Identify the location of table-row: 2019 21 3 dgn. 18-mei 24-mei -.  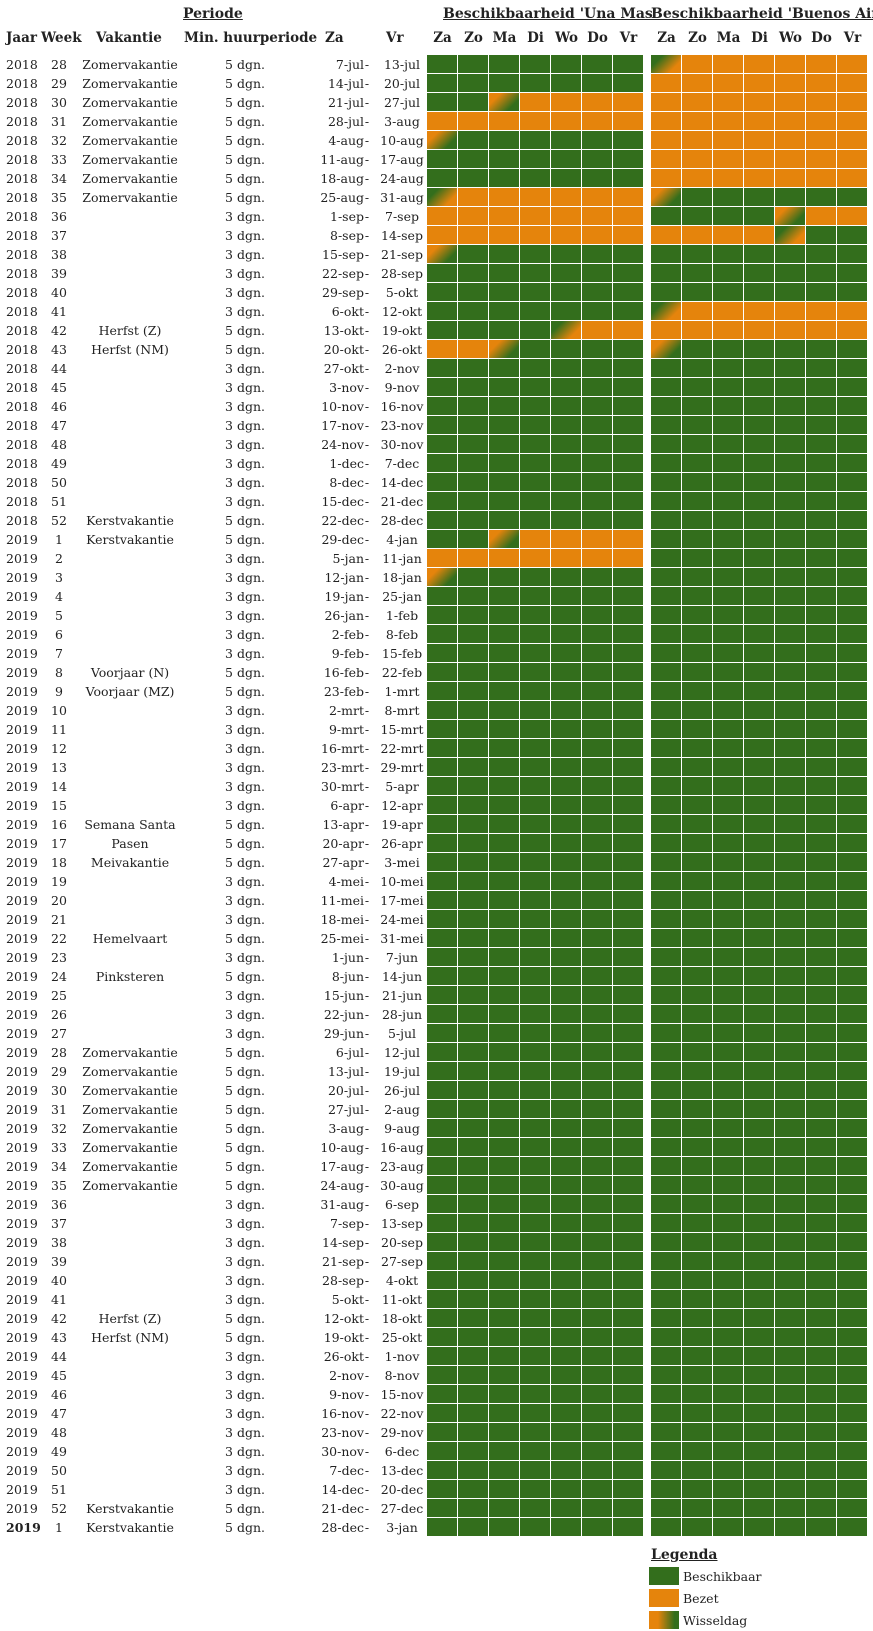
(436, 919).